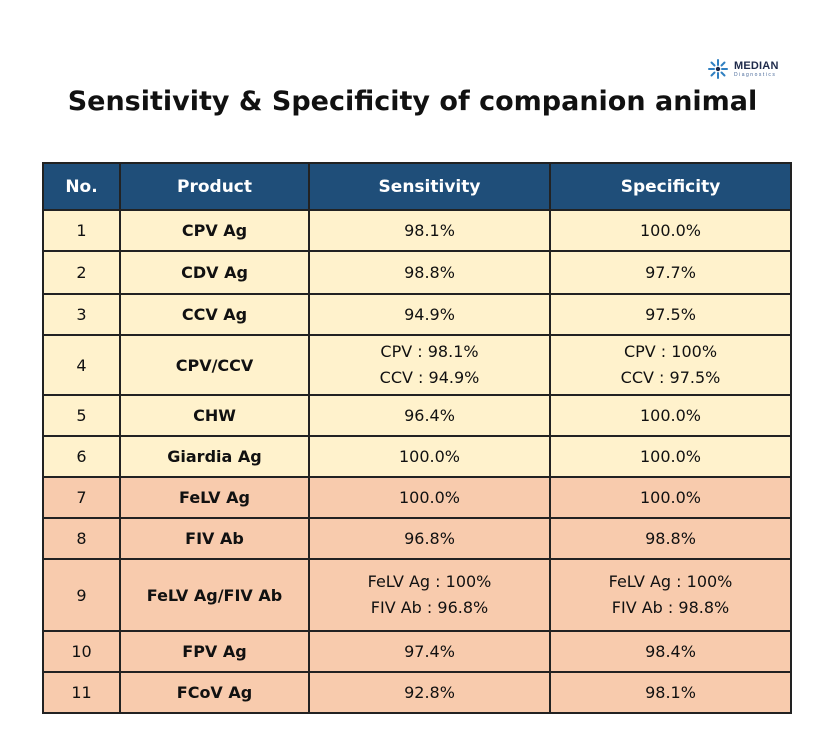  I want to click on cell-specificity: FeLV Ag : 100% FIV Ab : 98.8%, so click(670, 595).